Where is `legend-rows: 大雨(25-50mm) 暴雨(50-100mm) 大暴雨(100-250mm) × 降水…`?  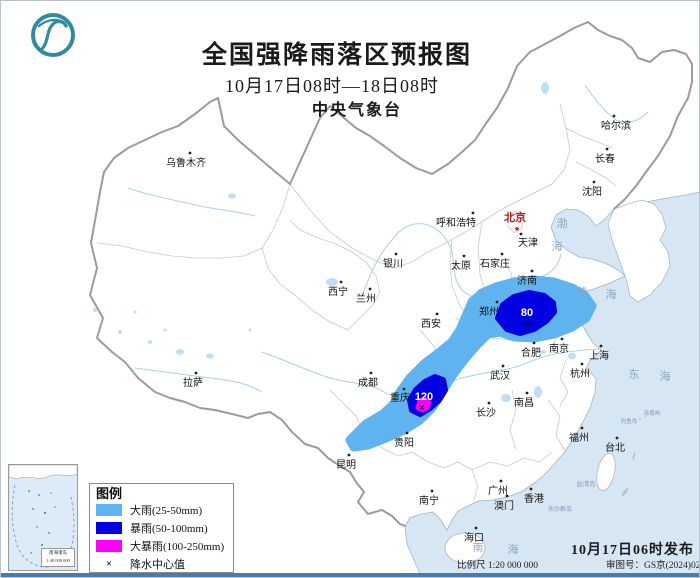
legend-rows: 大雨(25-50mm) 暴雨(50-100mm) 大暴雨(100-250mm) × 降水… is located at coordinates (161, 537).